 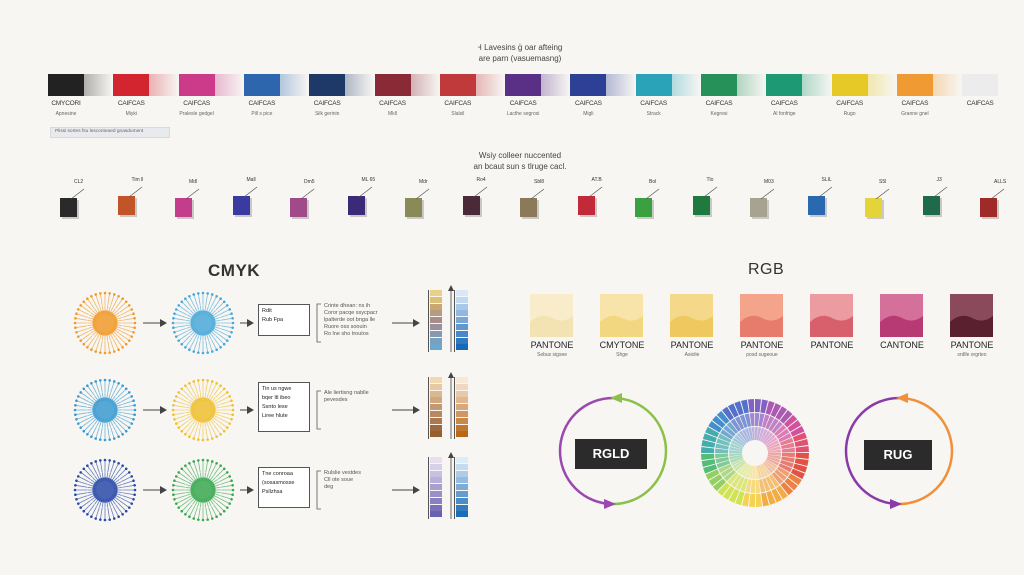 What do you see at coordinates (327, 114) in the screenshot?
I see `strip-sublabel: Silk gerinin` at bounding box center [327, 114].